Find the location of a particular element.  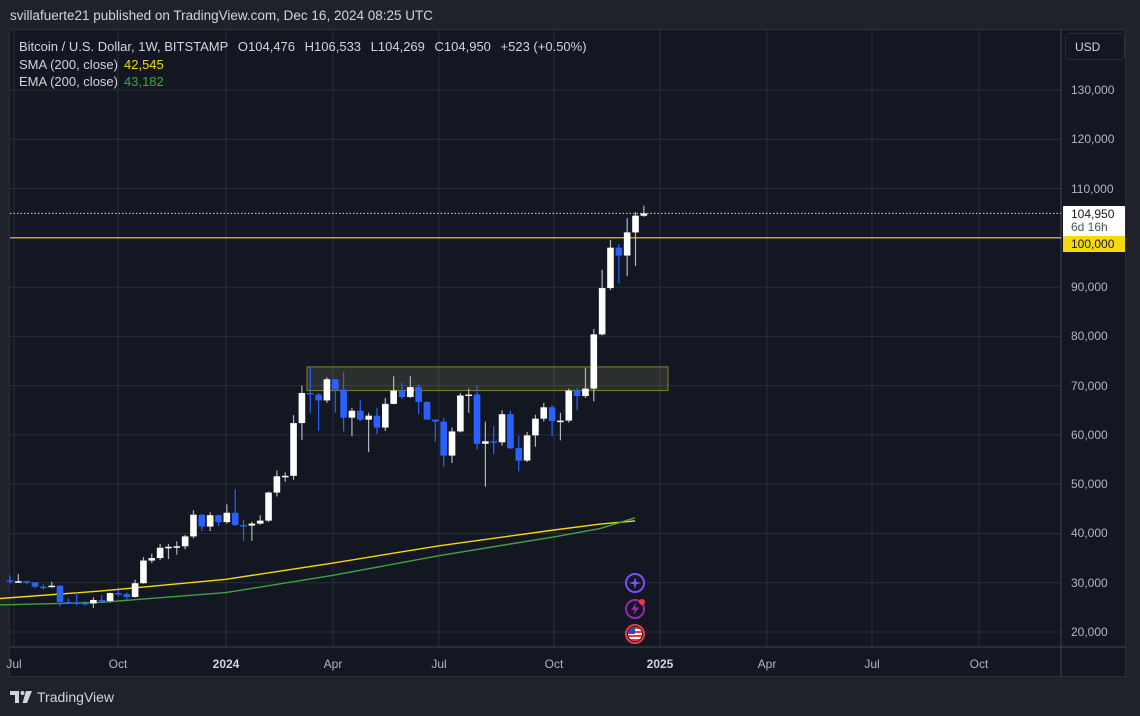

ema-line is located at coordinates (318, 561).